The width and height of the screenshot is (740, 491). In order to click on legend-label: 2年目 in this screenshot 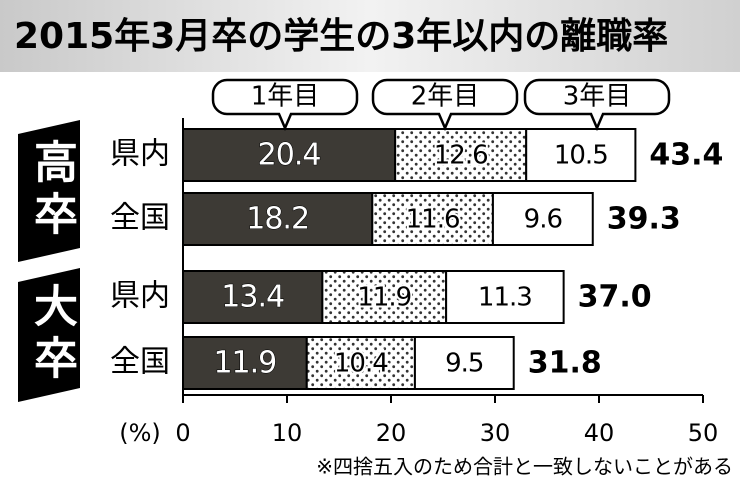, I will do `click(445, 97)`.